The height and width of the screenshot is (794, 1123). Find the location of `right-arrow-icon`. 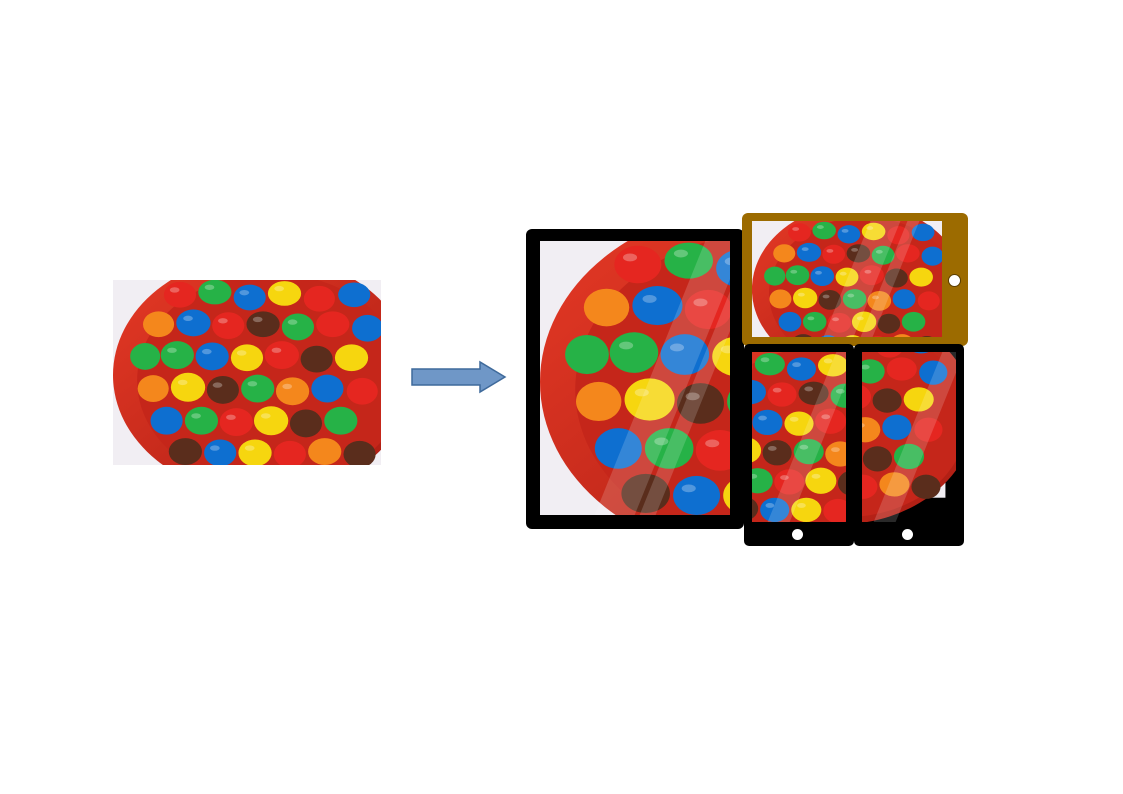

right-arrow-icon is located at coordinates (459, 377).